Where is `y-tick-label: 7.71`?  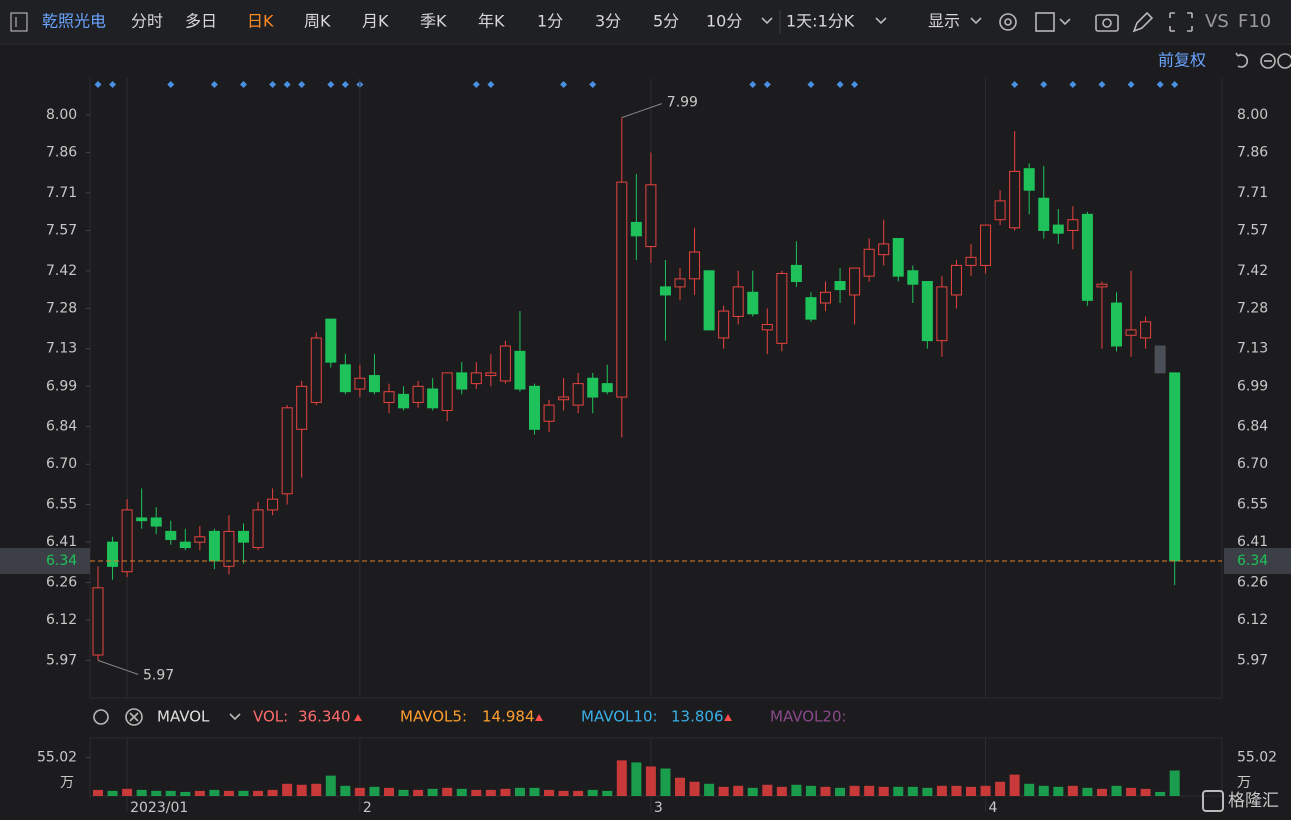
y-tick-label: 7.71 is located at coordinates (61, 193).